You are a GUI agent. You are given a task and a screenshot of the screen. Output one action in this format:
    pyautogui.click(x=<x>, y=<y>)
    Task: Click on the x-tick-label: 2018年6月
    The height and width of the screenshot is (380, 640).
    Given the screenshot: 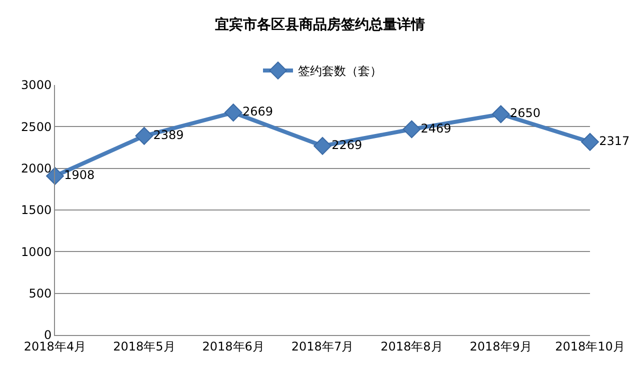 What is the action you would take?
    pyautogui.click(x=233, y=346)
    